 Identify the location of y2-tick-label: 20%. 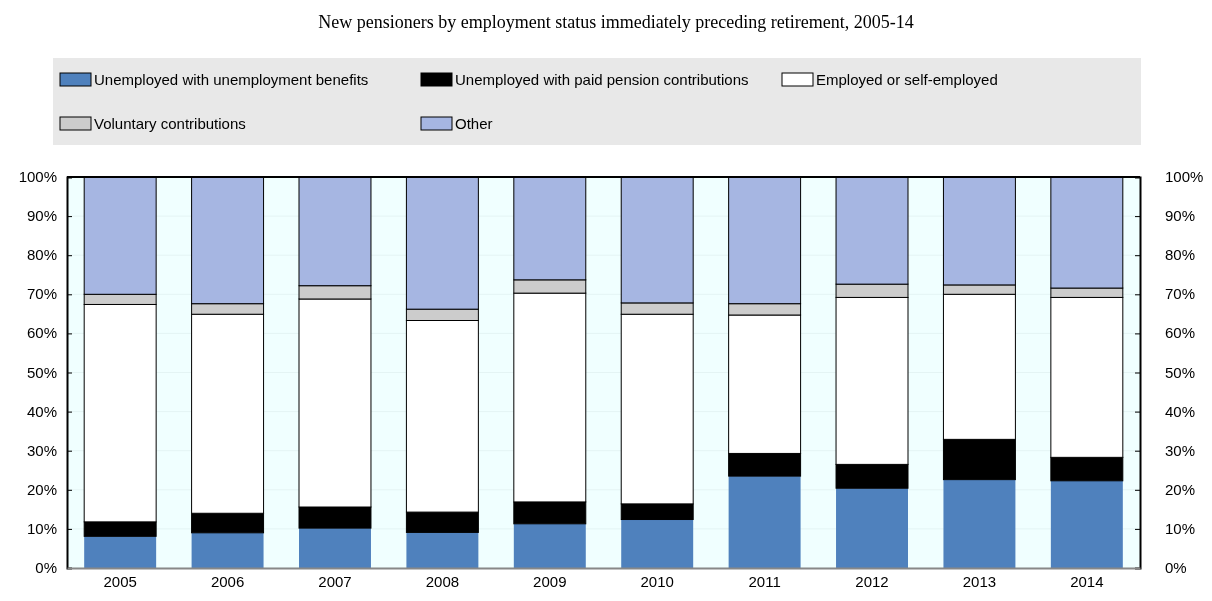
(1180, 489).